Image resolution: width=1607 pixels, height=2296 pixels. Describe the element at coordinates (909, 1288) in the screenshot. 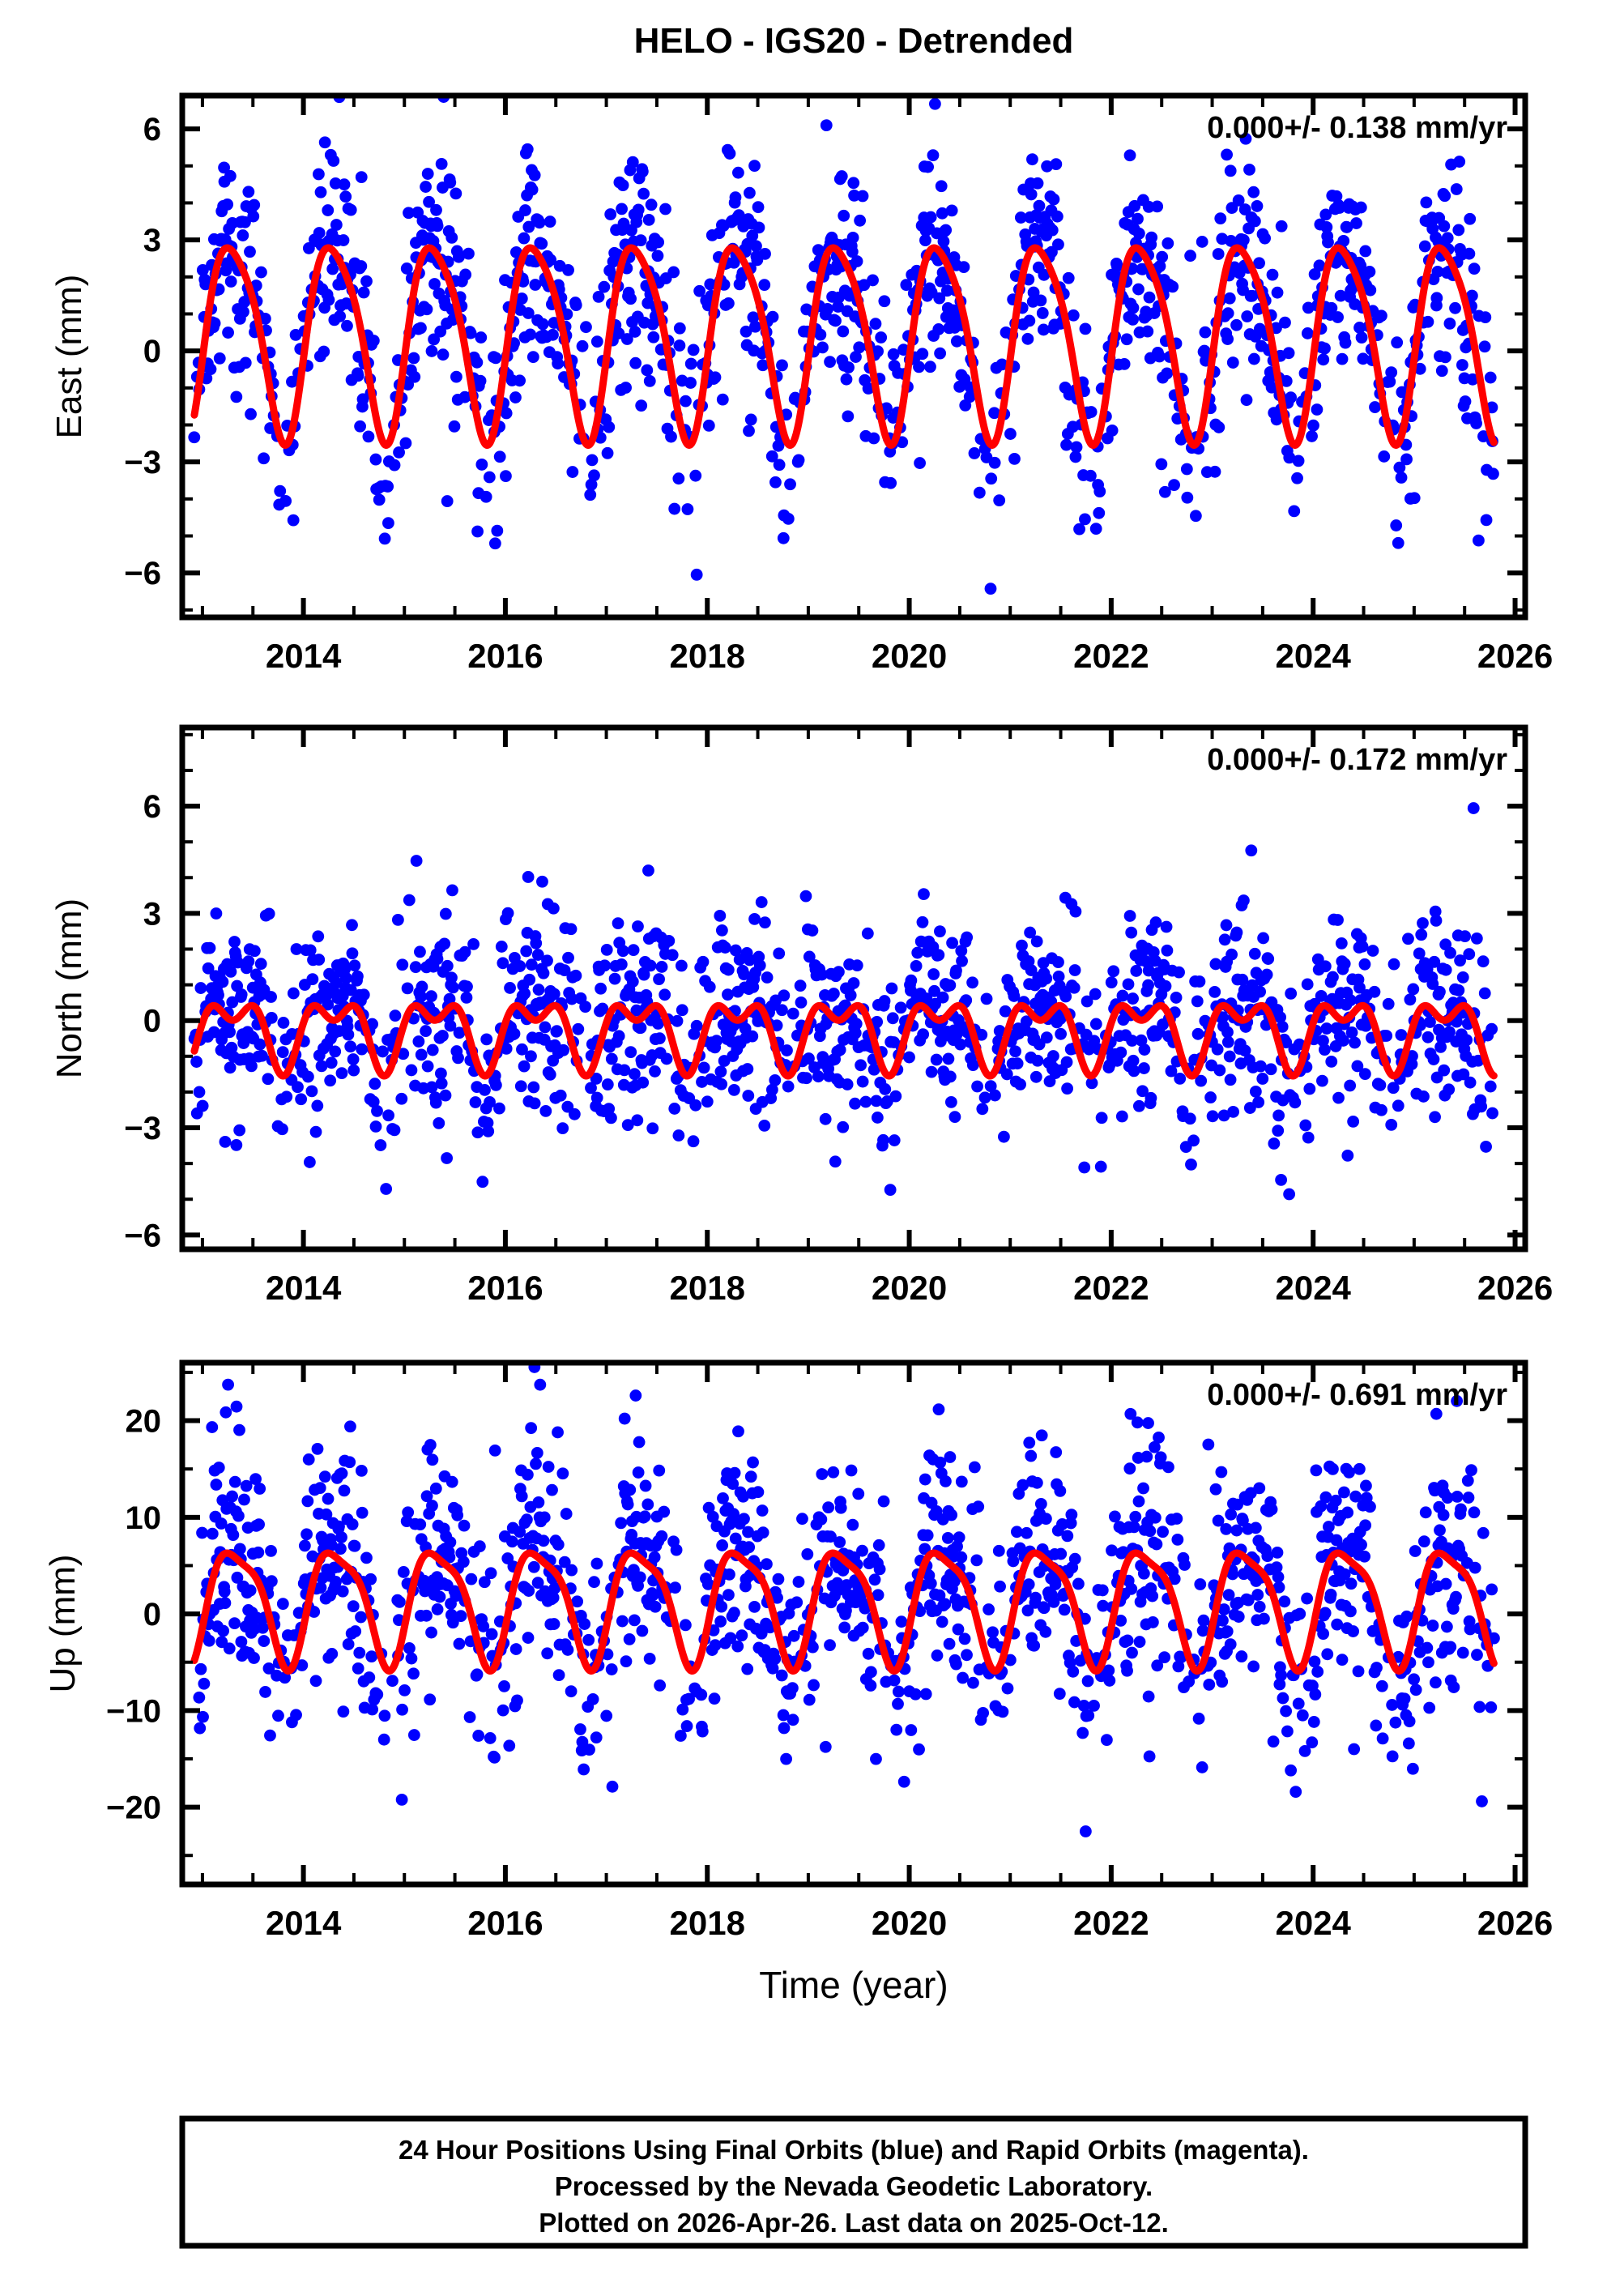

I see `xtick-label-north-3: 2020` at that location.